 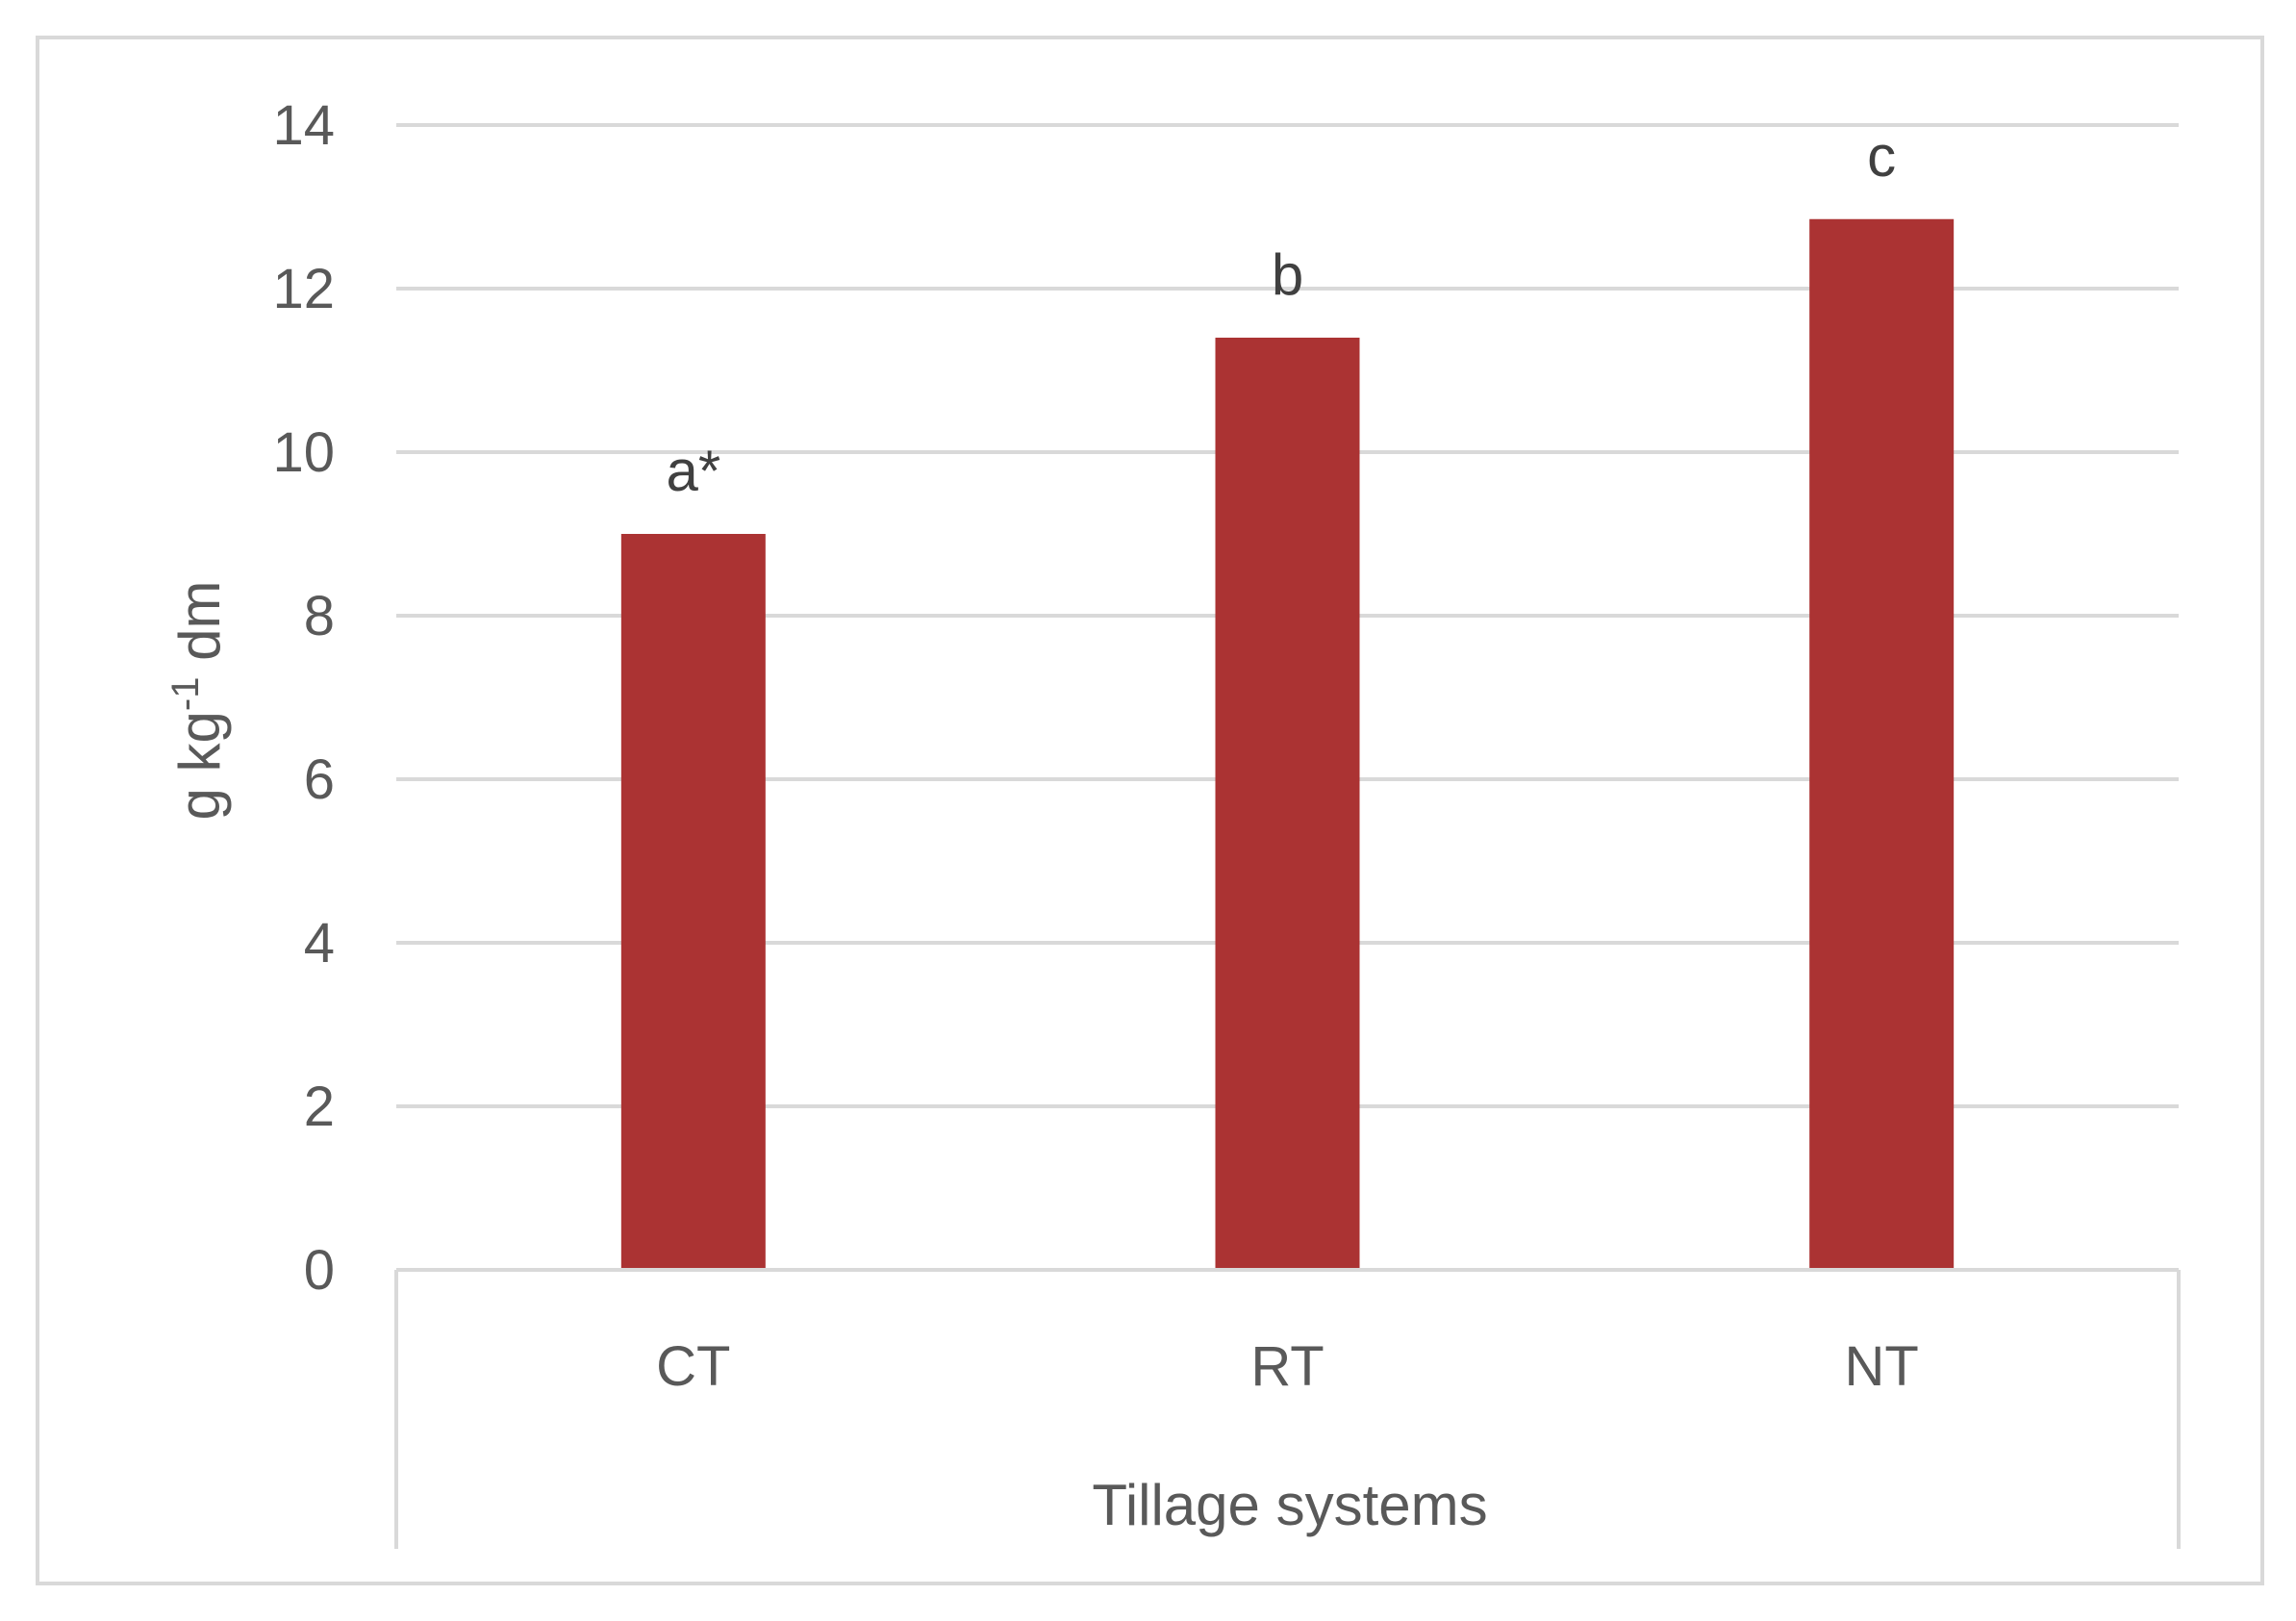 I want to click on y-tick-label: 8, so click(x=319, y=616).